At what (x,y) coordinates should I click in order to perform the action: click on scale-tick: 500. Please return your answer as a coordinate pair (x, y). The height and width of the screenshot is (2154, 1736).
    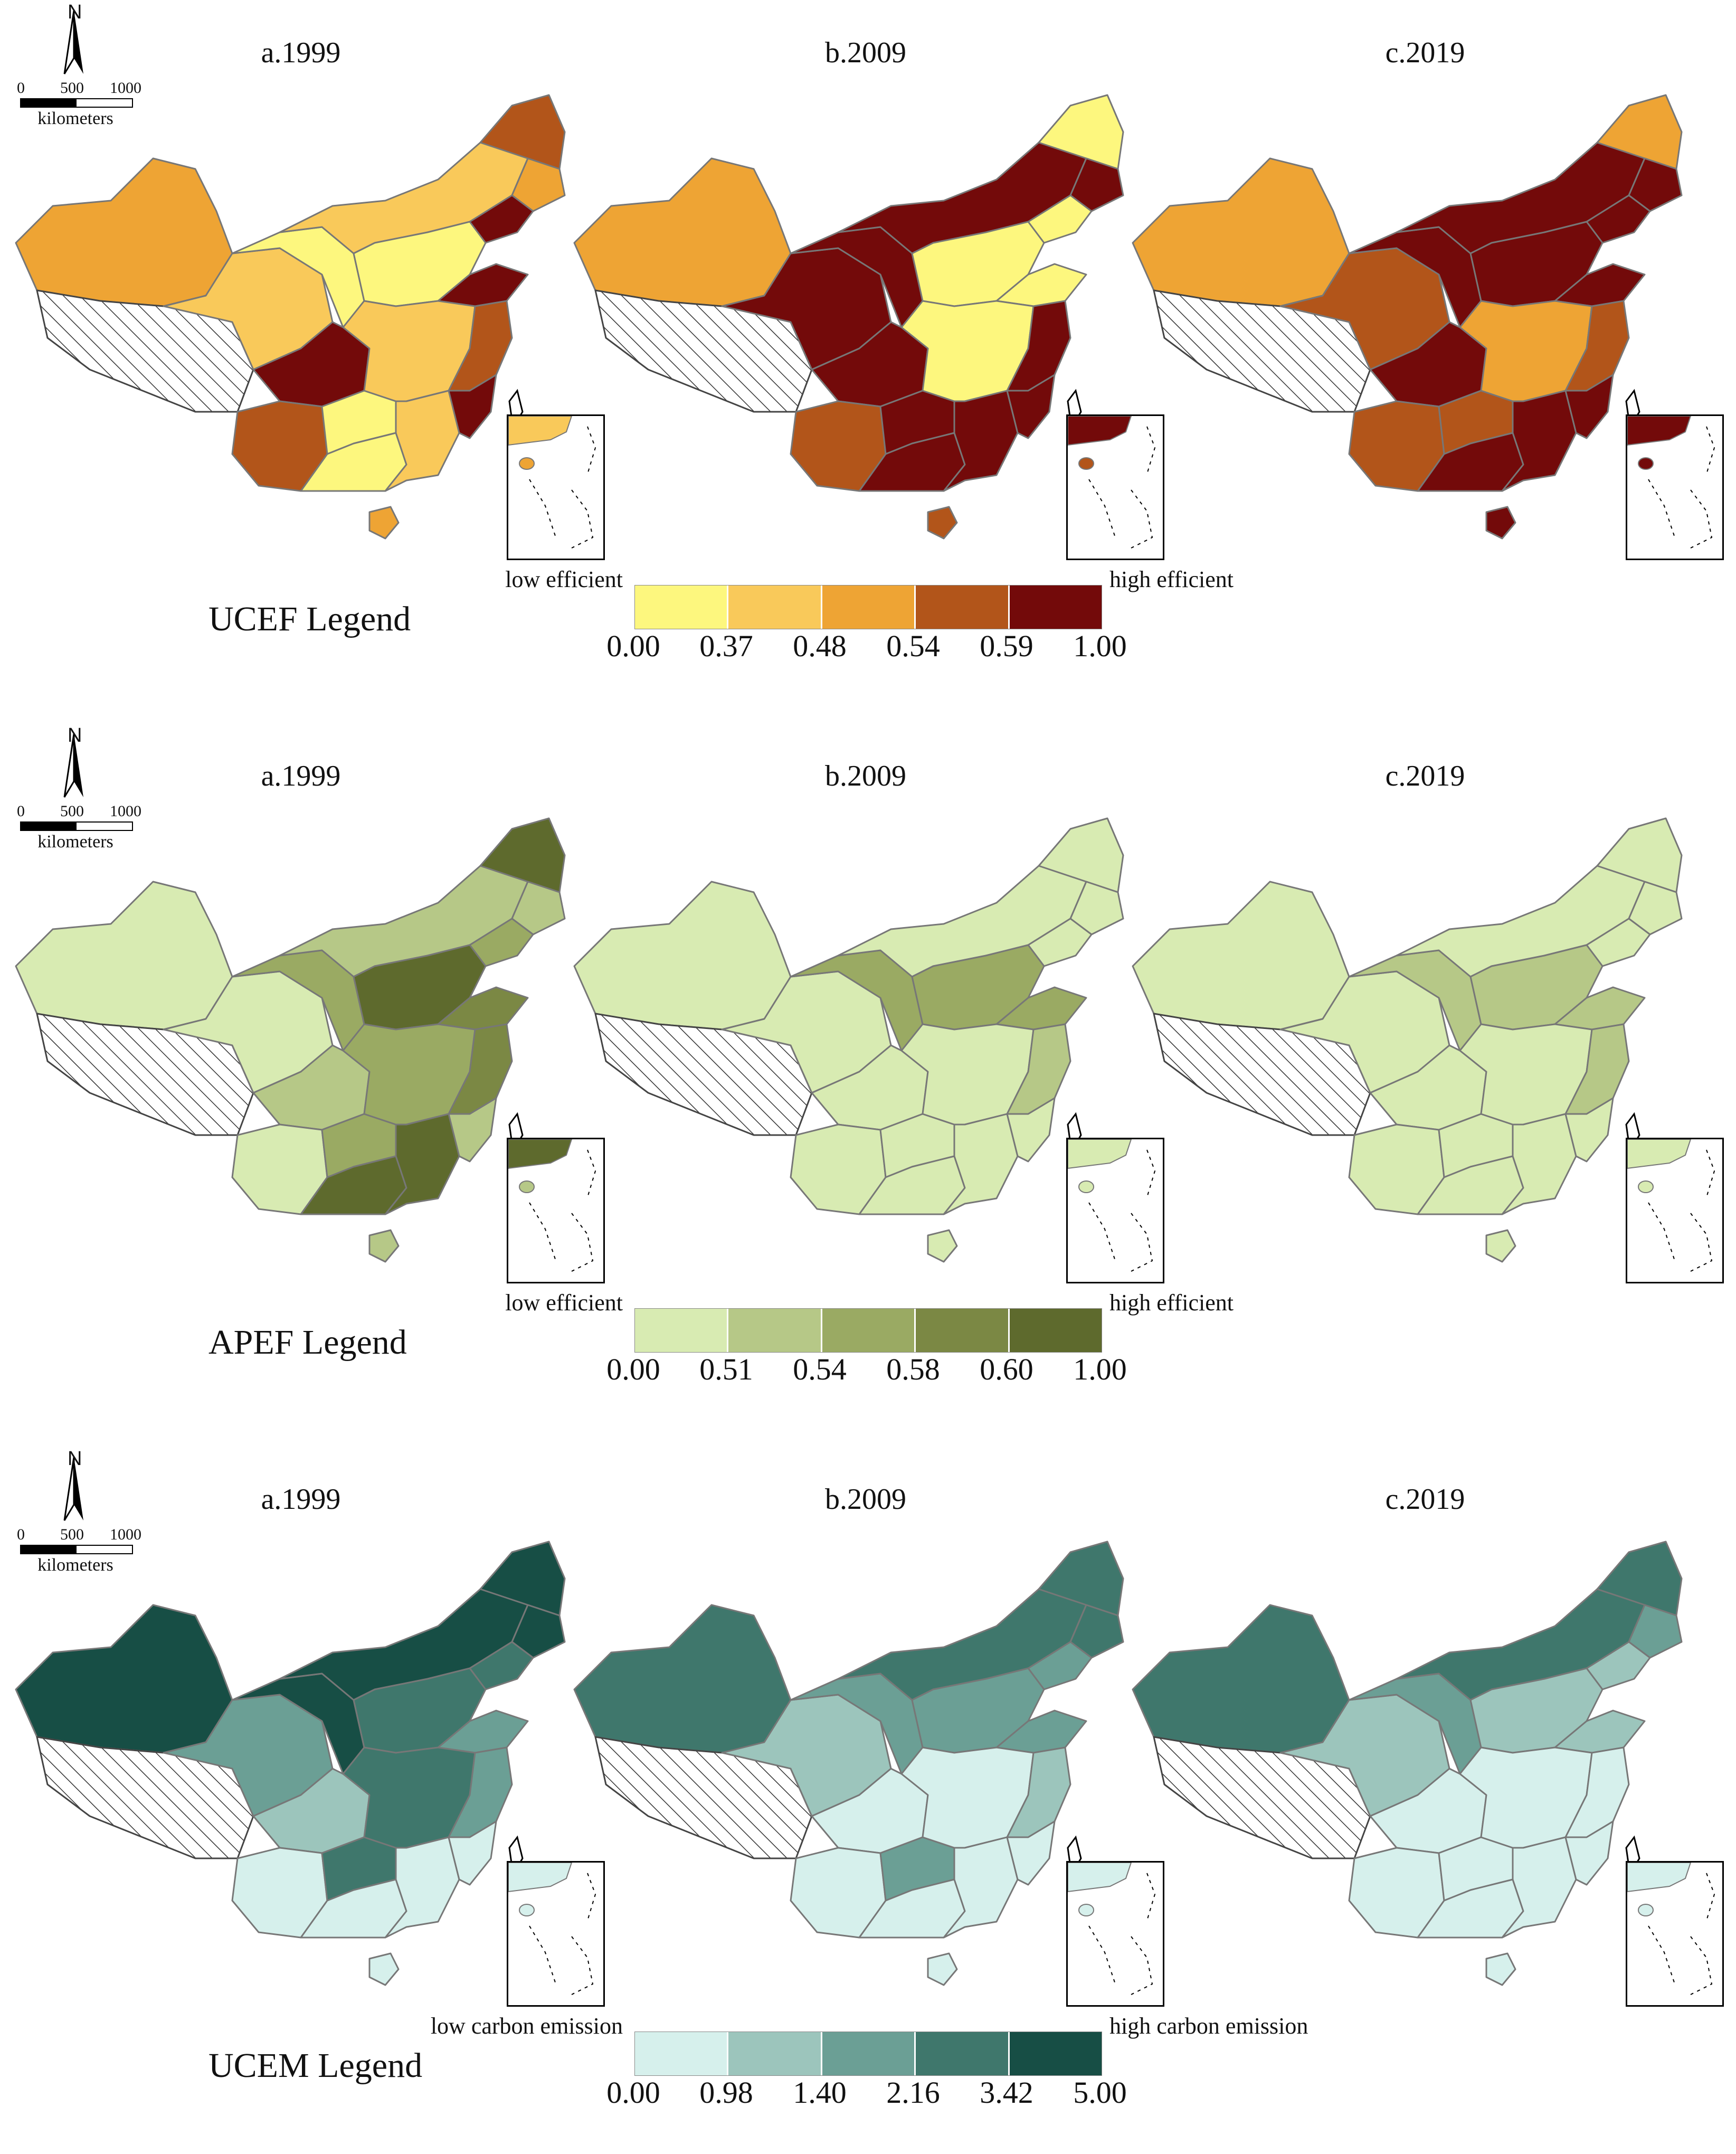
    Looking at the image, I should click on (72, 811).